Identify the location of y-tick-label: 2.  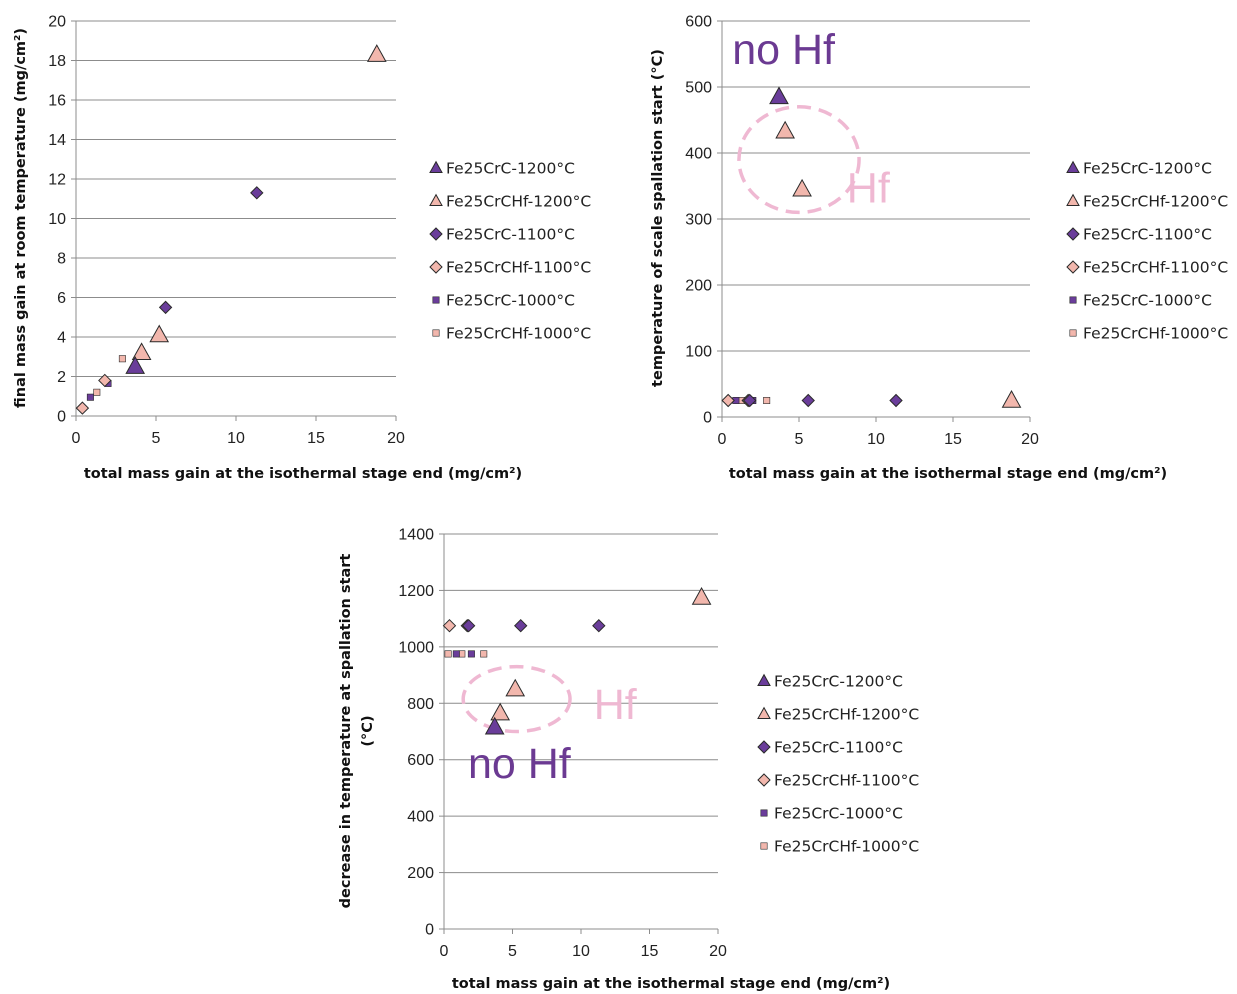
(61, 377).